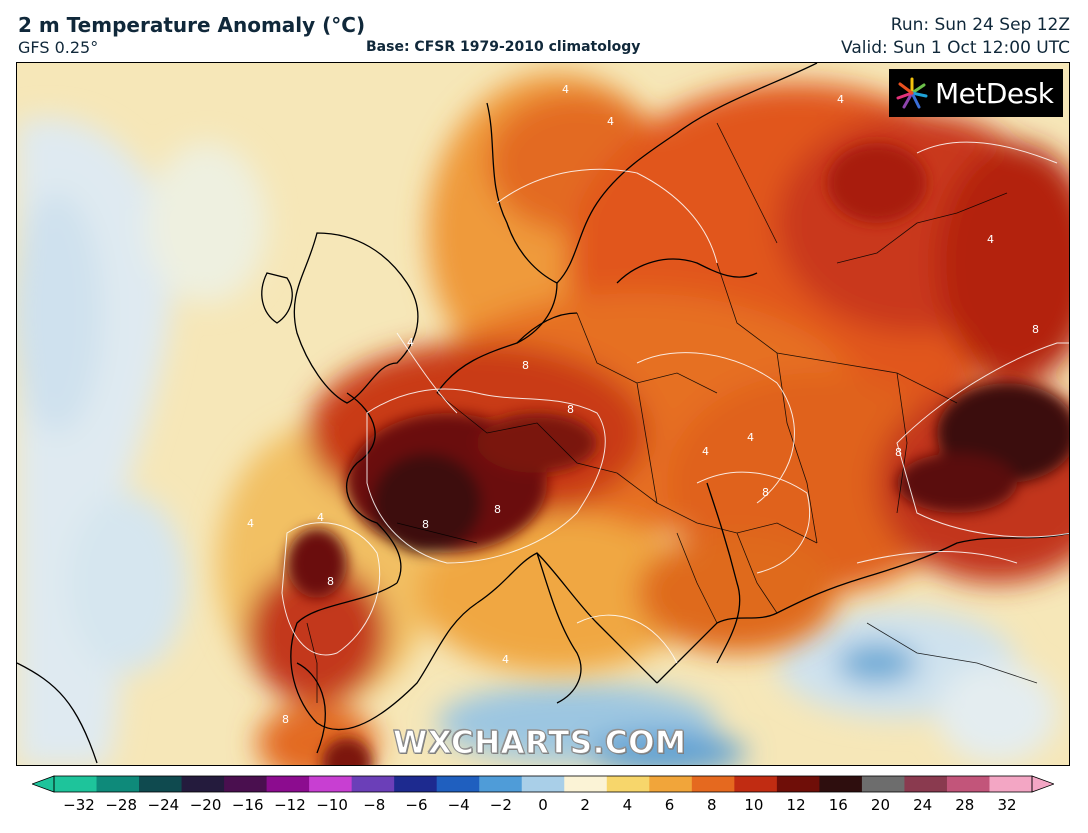  What do you see at coordinates (500, 805) in the screenshot?
I see `colorbar-tick-label: −2` at bounding box center [500, 805].